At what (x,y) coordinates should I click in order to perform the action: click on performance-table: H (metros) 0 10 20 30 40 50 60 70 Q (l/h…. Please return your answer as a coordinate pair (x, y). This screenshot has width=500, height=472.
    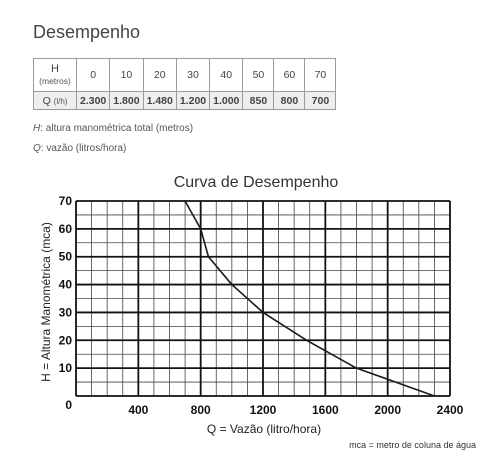
    Looking at the image, I should click on (185, 84).